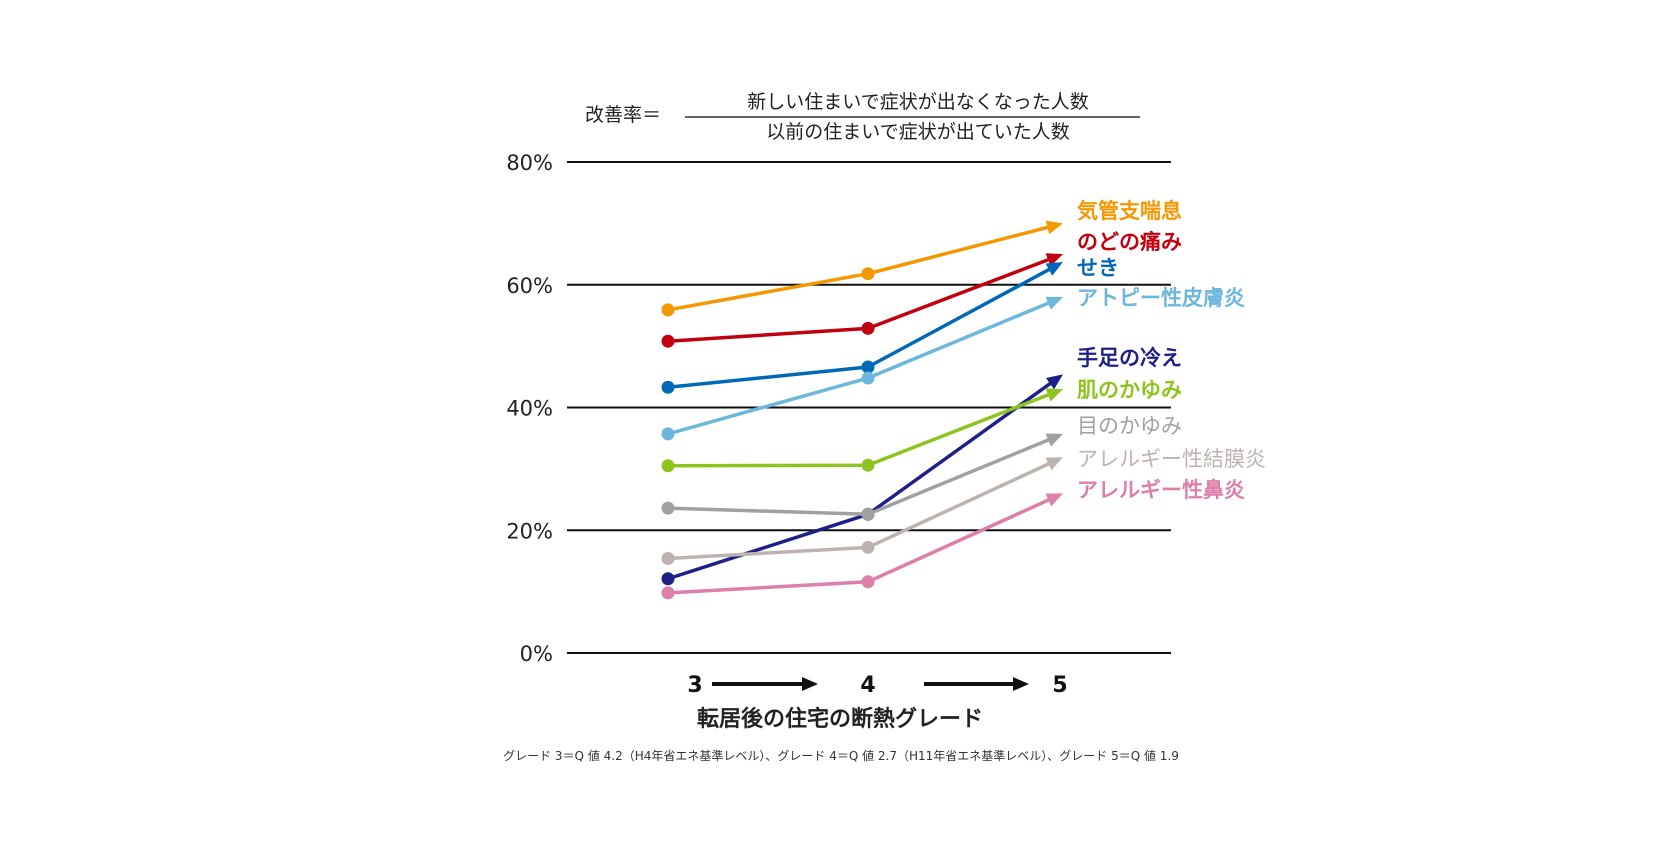 This screenshot has width=1676, height=848. What do you see at coordinates (623, 115) in the screenshot?
I see `formula-lhs: 改善率＝` at bounding box center [623, 115].